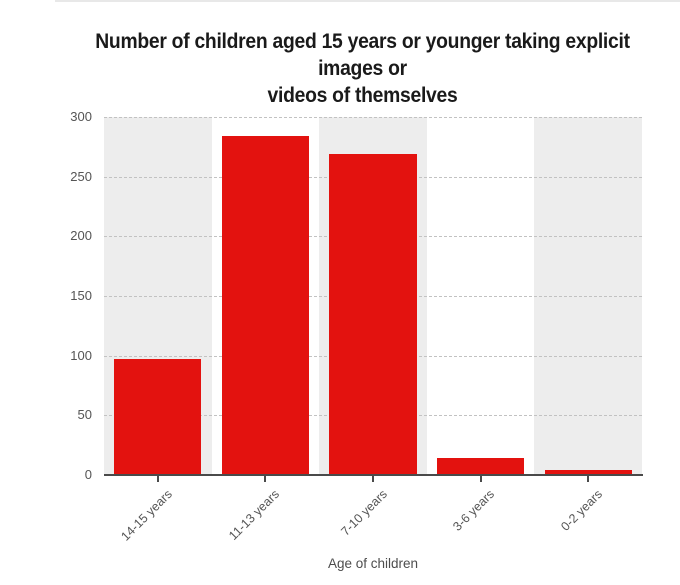  Describe the element at coordinates (481, 466) in the screenshot. I see `bar-3-6 years` at that location.